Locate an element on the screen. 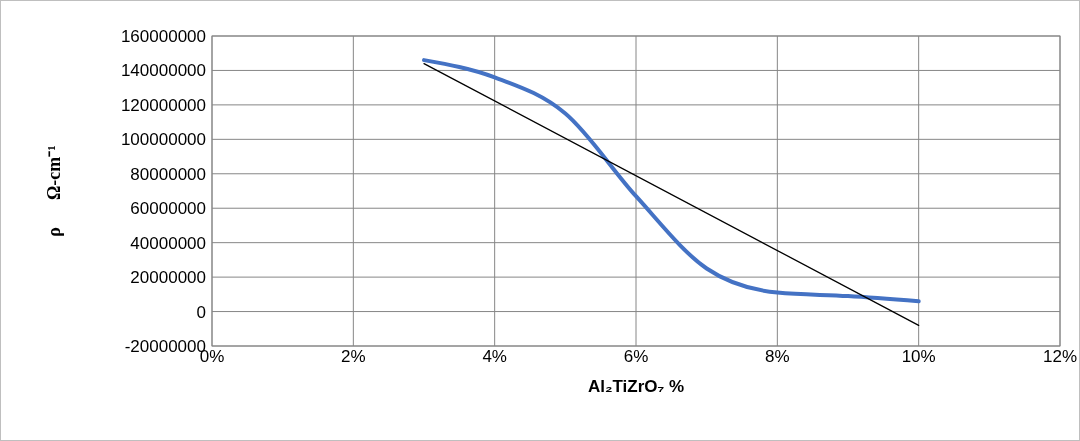 The height and width of the screenshot is (441, 1080). y-tick-label: 60000000 is located at coordinates (168, 209).